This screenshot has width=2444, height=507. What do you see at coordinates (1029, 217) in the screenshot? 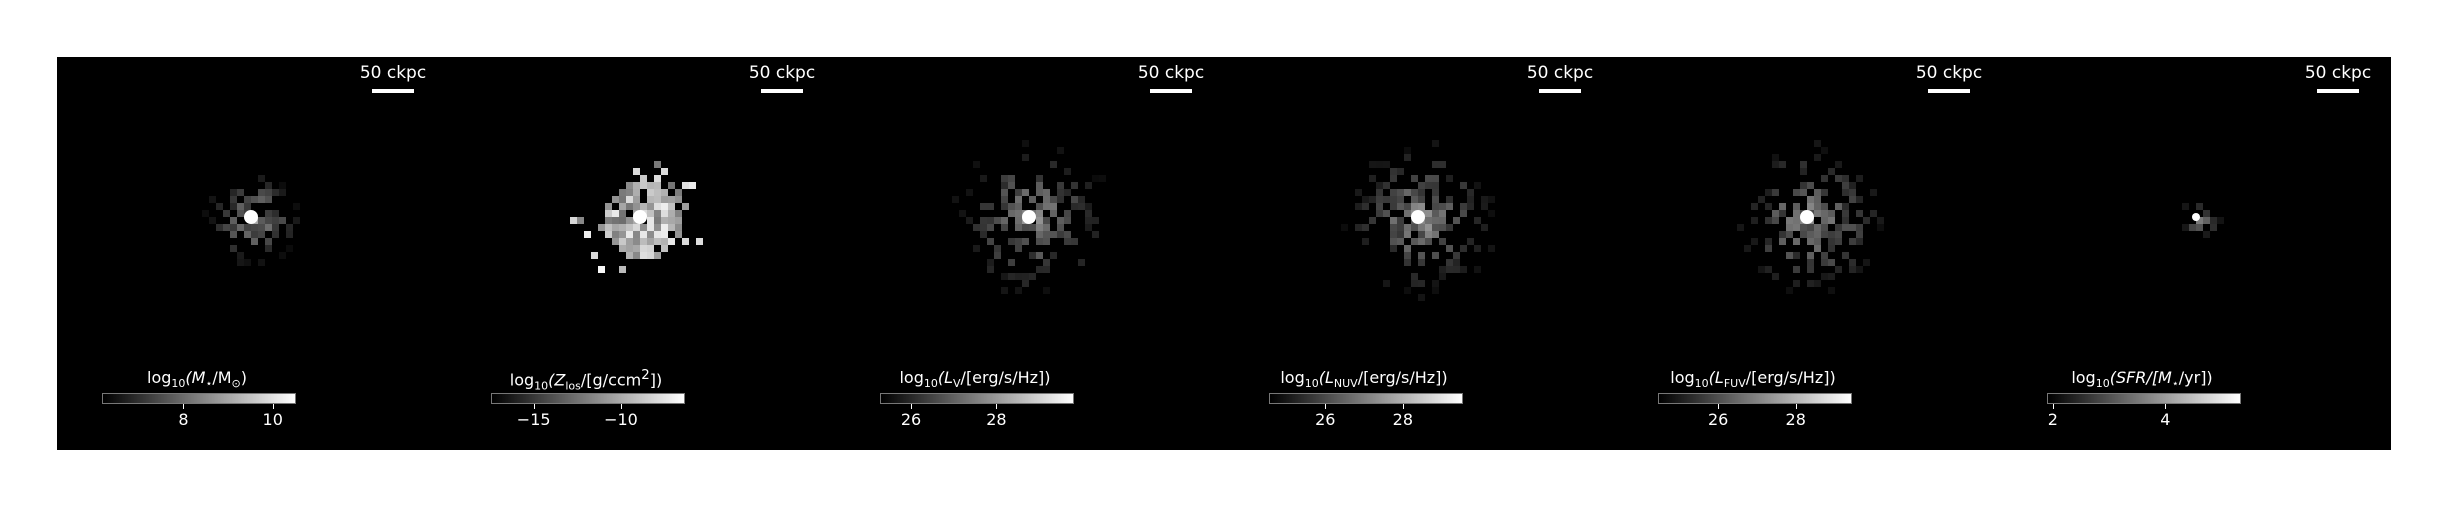
I see `map-lv` at bounding box center [1029, 217].